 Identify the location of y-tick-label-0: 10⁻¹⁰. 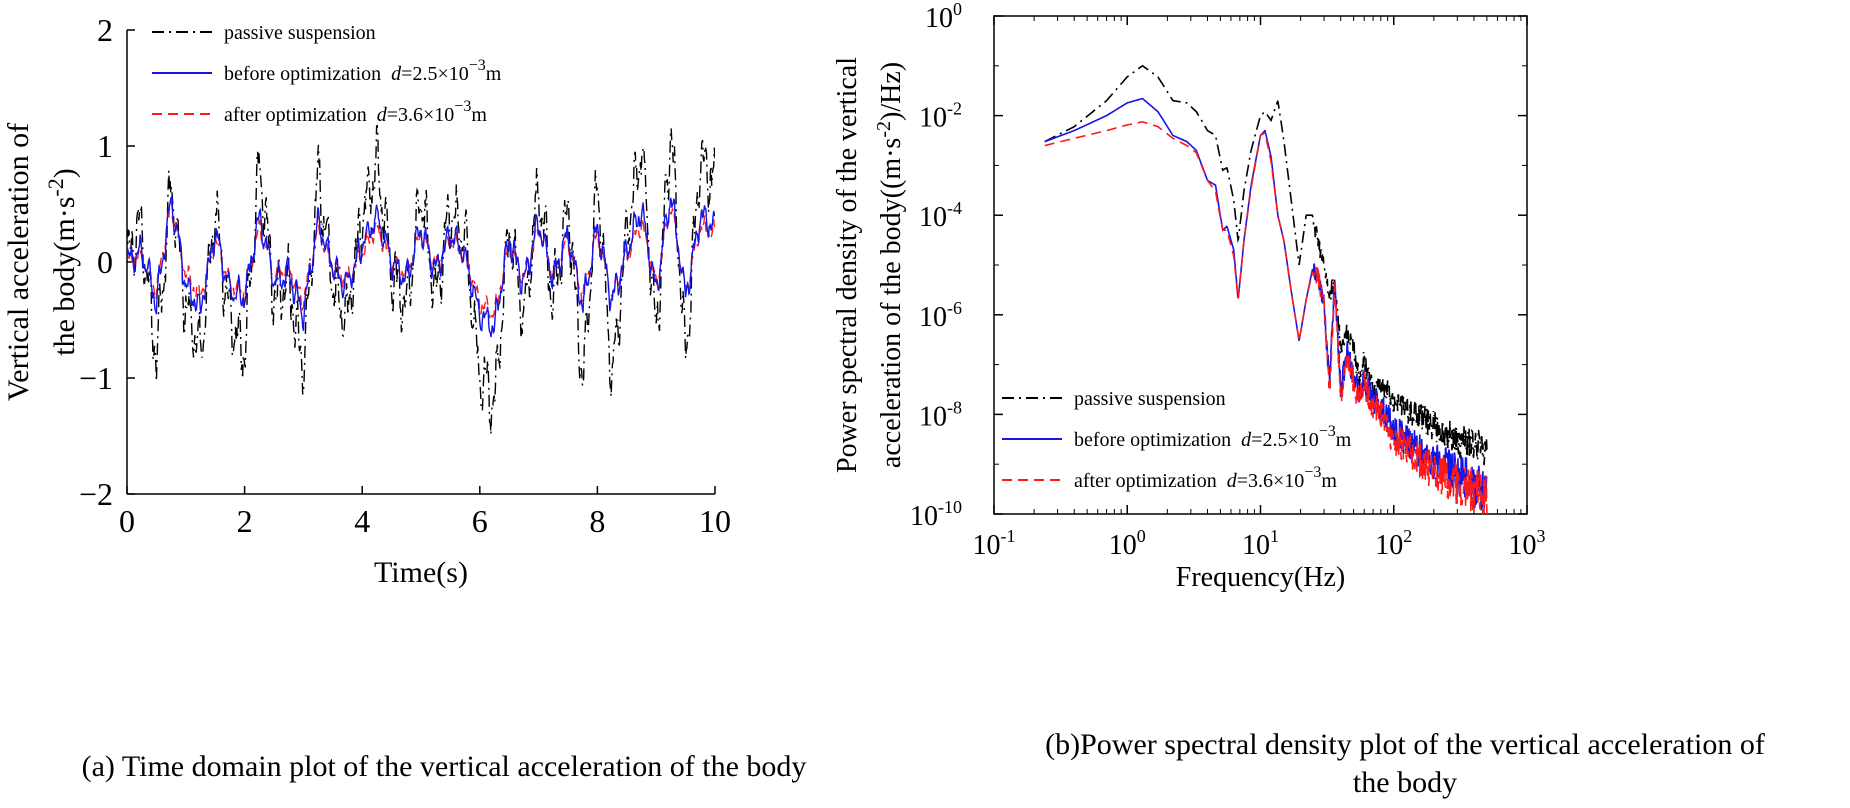
(936, 514).